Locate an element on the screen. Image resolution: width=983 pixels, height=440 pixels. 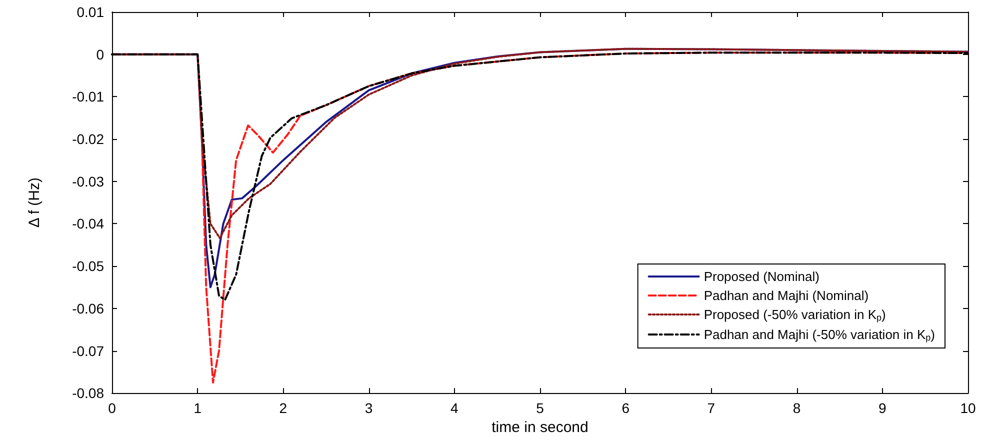
x-tick-label: 10 is located at coordinates (968, 408).